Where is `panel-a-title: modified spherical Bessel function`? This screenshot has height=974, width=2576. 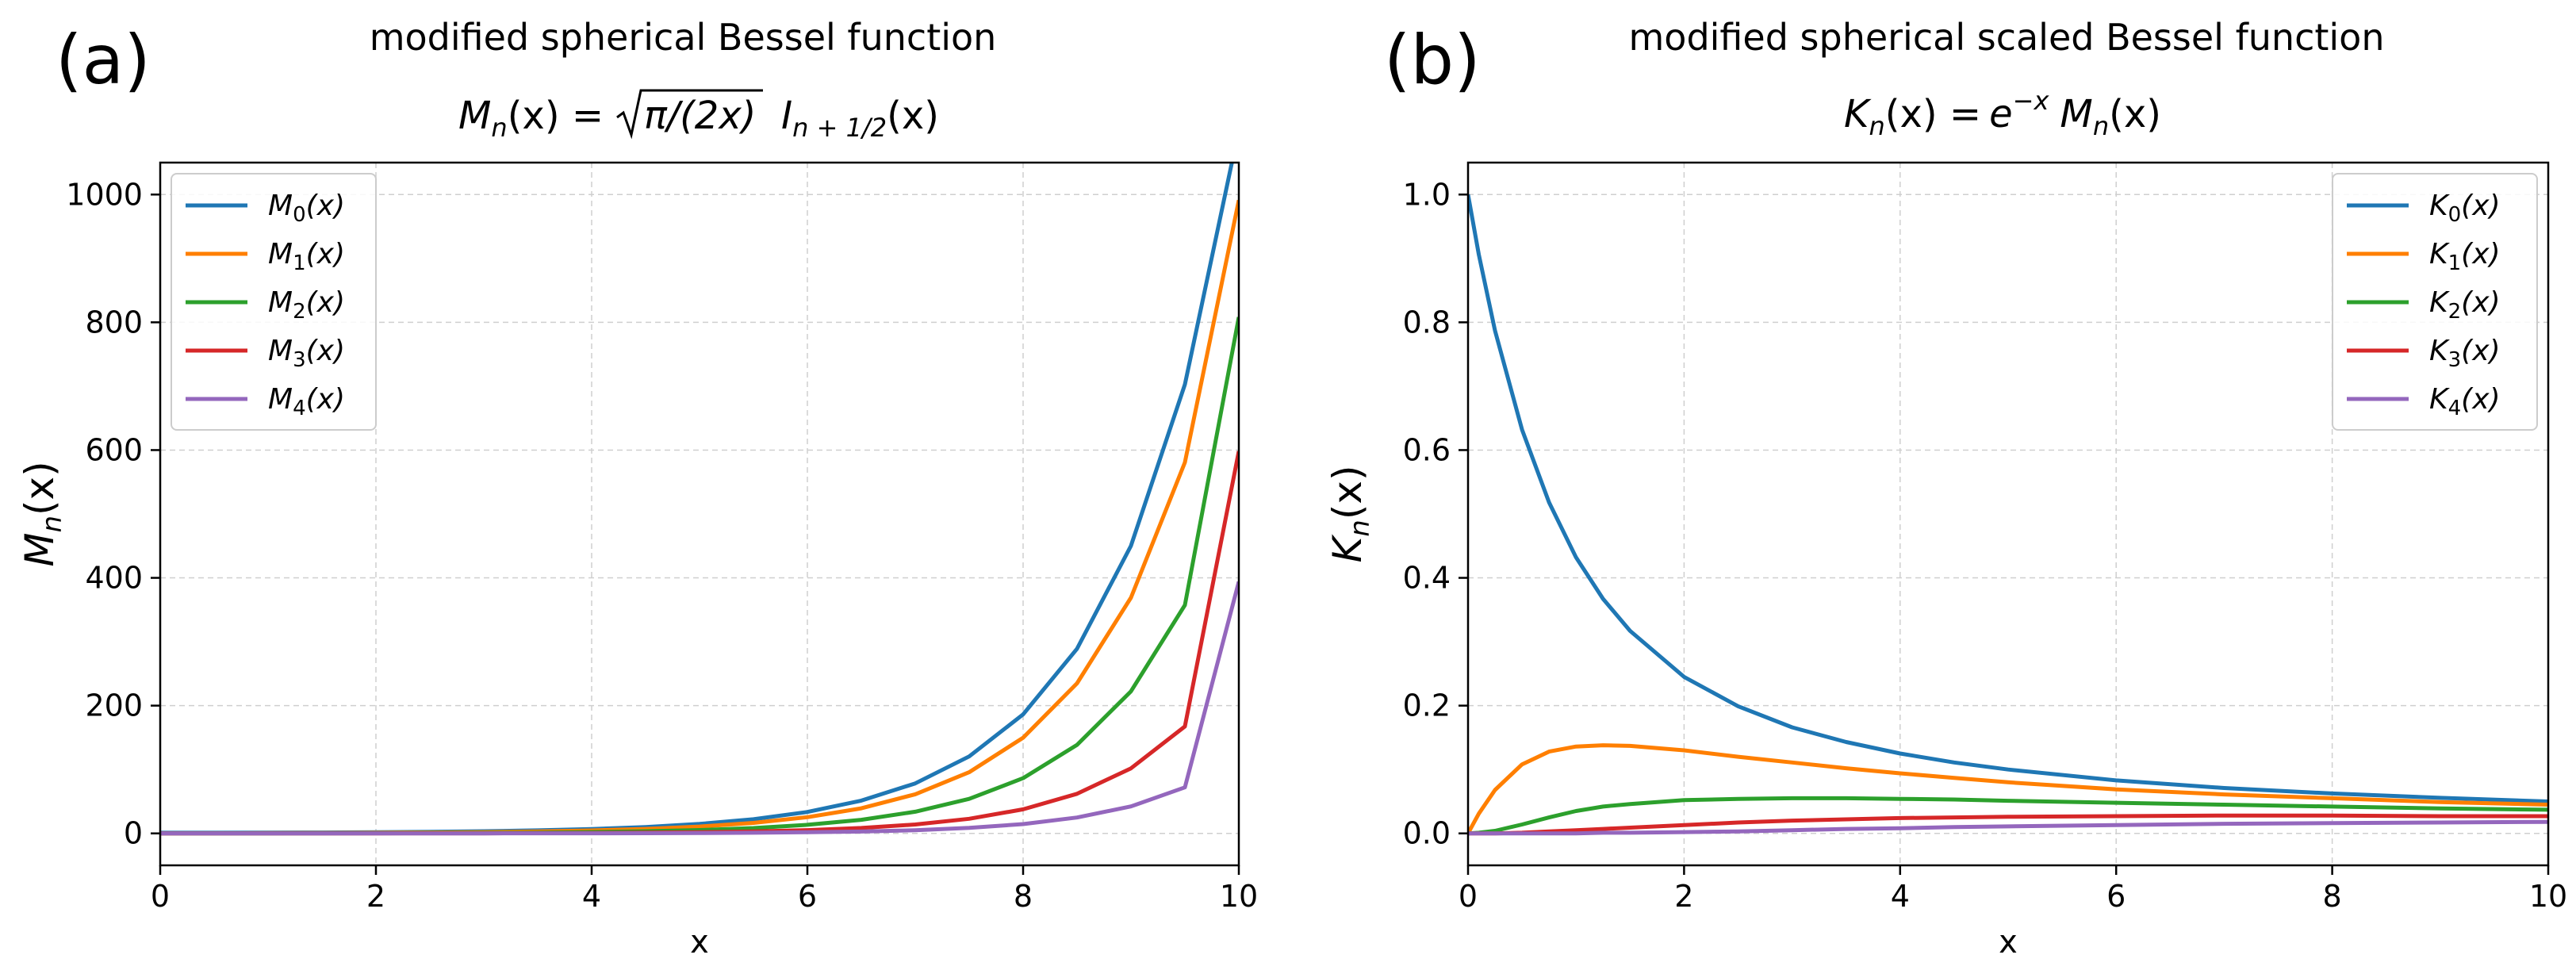
panel-a-title: modified spherical Bessel function is located at coordinates (684, 37).